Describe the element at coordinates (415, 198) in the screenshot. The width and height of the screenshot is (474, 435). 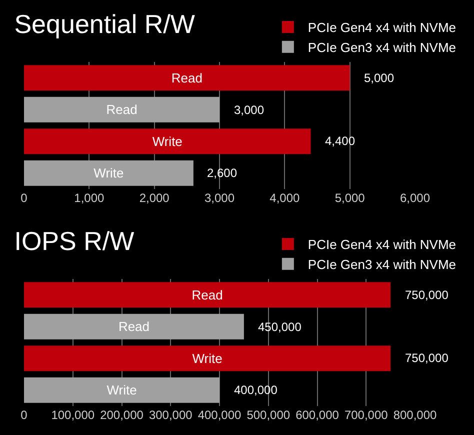
I see `x-tick-label: 6,000` at that location.